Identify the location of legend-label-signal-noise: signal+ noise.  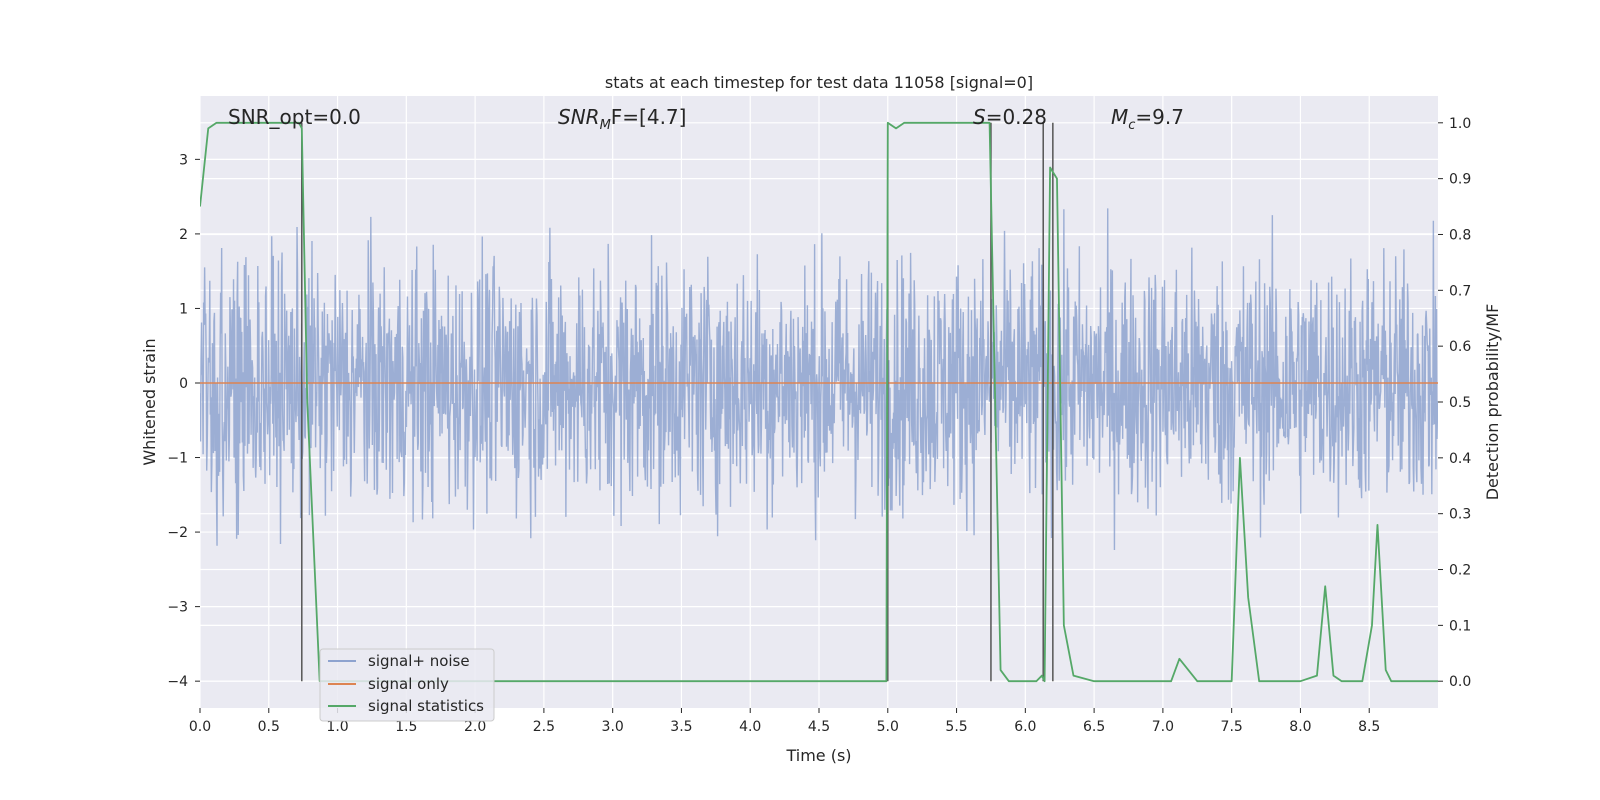
(419, 661).